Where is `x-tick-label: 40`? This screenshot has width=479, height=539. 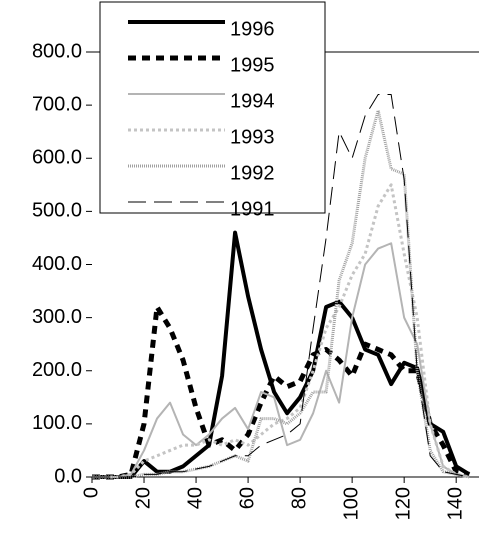 x-tick-label: 40 is located at coordinates (195, 498).